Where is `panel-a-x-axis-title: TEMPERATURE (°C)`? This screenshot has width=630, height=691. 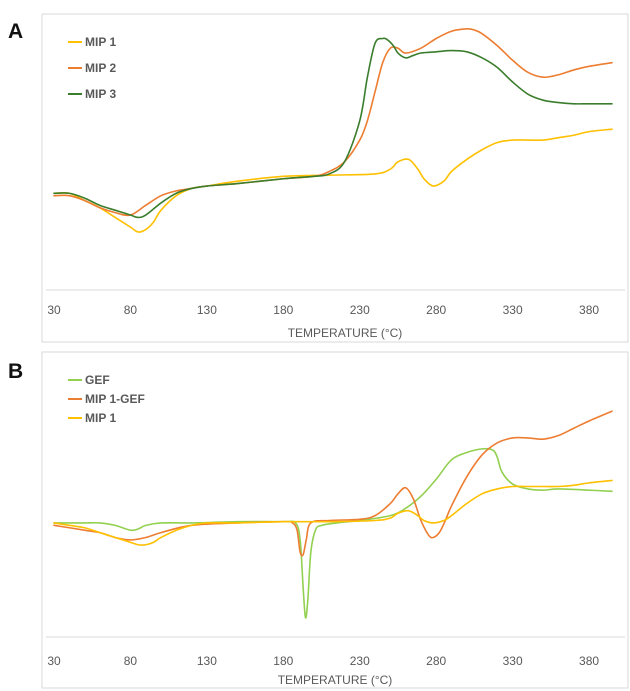 panel-a-x-axis-title: TEMPERATURE (°C) is located at coordinates (345, 333).